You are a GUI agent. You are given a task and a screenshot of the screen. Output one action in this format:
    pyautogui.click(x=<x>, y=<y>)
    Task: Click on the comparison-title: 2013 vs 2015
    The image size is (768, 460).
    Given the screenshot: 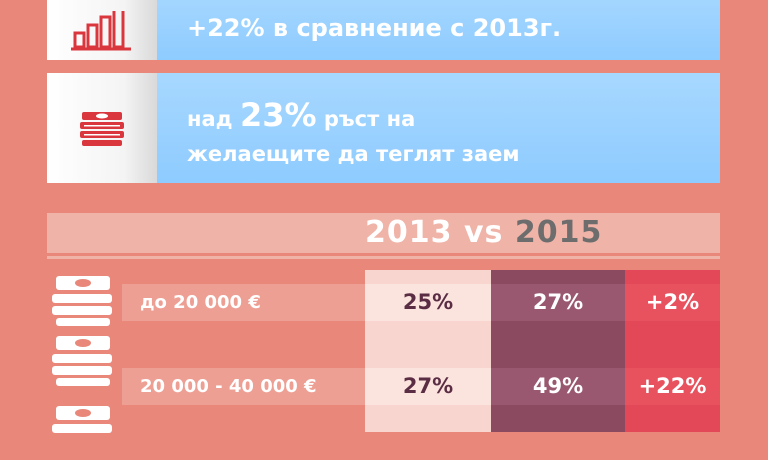 What is the action you would take?
    pyautogui.click(x=483, y=233)
    